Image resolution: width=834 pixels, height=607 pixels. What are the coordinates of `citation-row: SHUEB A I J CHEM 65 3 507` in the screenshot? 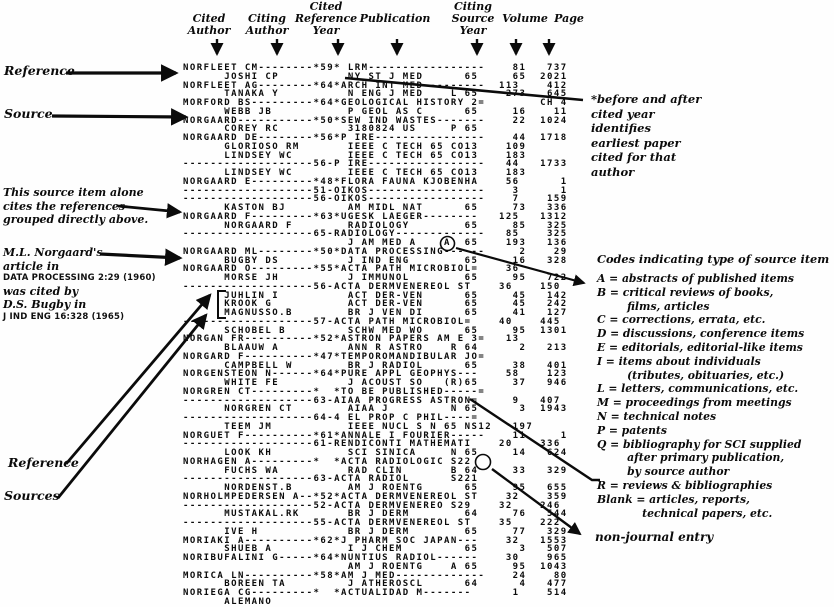 It's located at (375, 549).